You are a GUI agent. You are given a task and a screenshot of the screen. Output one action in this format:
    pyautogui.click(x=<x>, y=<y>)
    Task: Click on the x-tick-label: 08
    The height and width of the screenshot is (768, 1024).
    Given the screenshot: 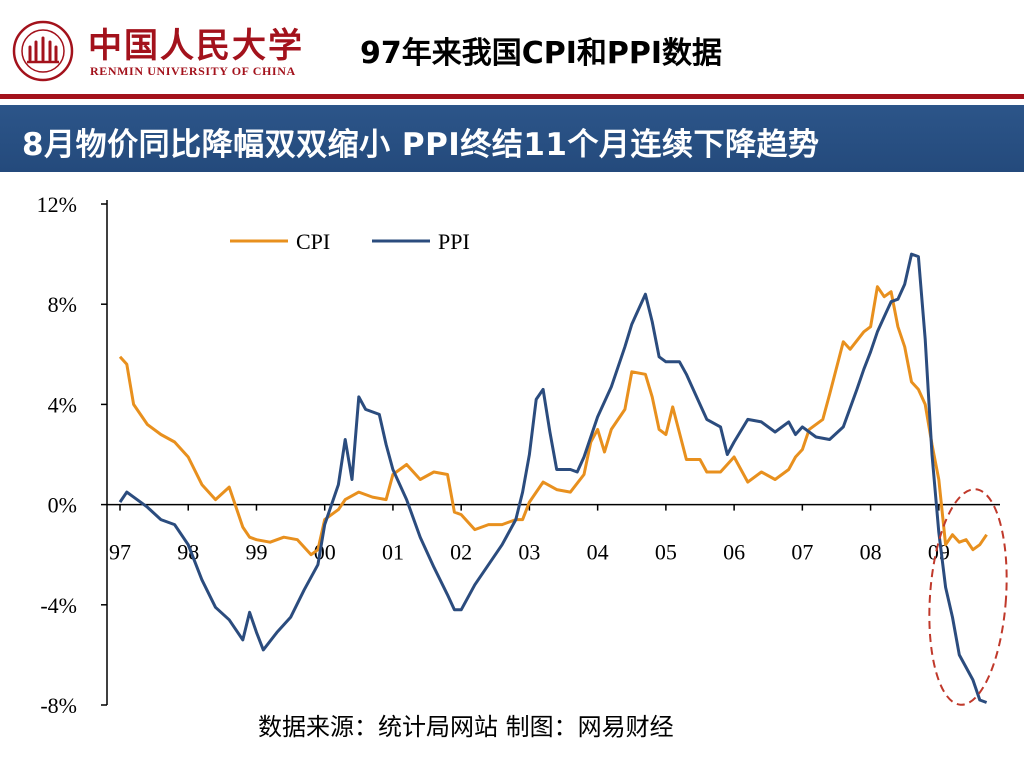 What is the action you would take?
    pyautogui.click(x=871, y=552)
    